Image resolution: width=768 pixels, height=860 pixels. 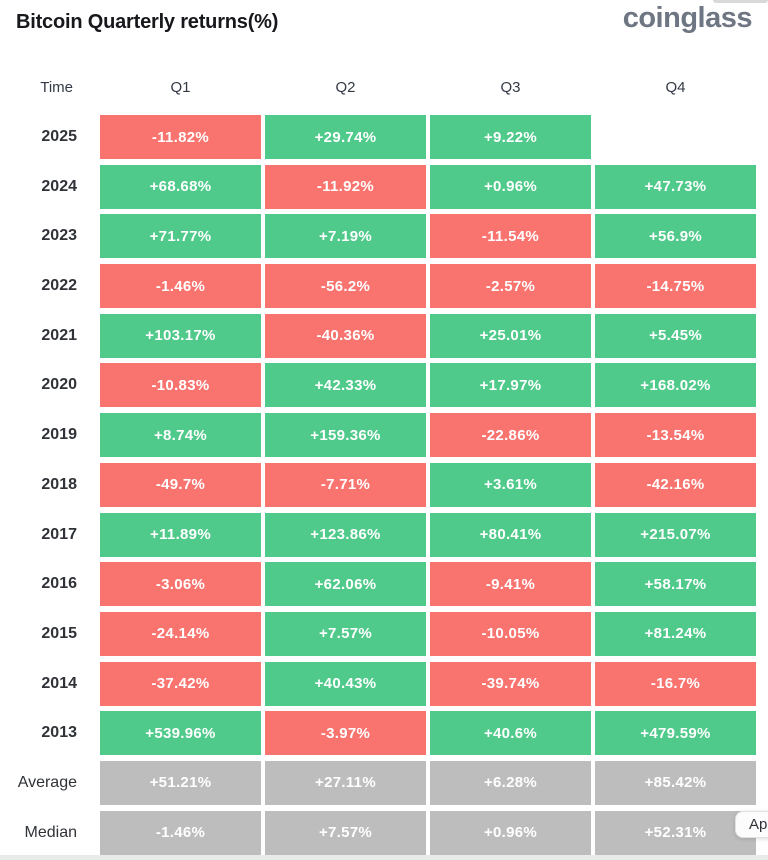 I want to click on cell-2025-q3: +9.22%, so click(x=510, y=137).